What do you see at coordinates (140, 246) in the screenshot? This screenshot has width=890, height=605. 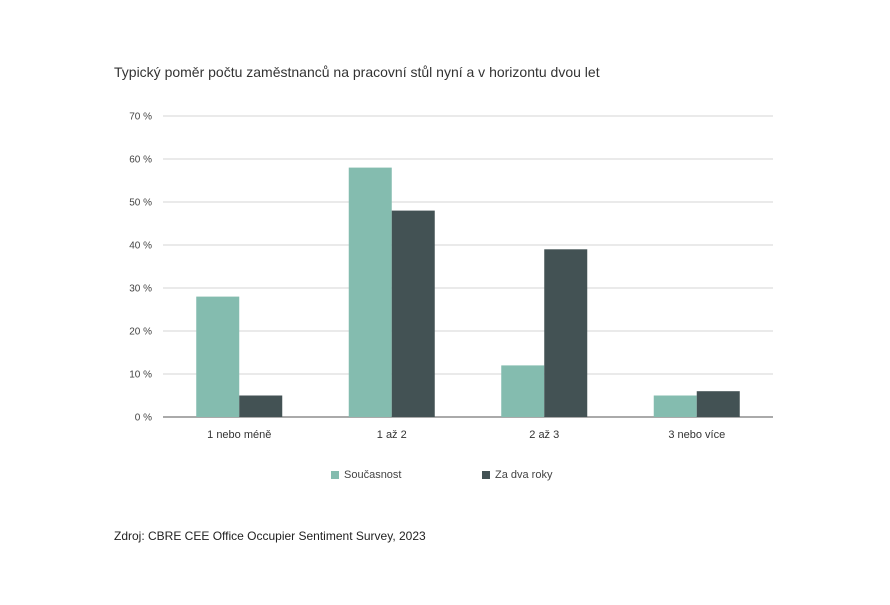 I see `y-tick-label: 40 %` at bounding box center [140, 246].